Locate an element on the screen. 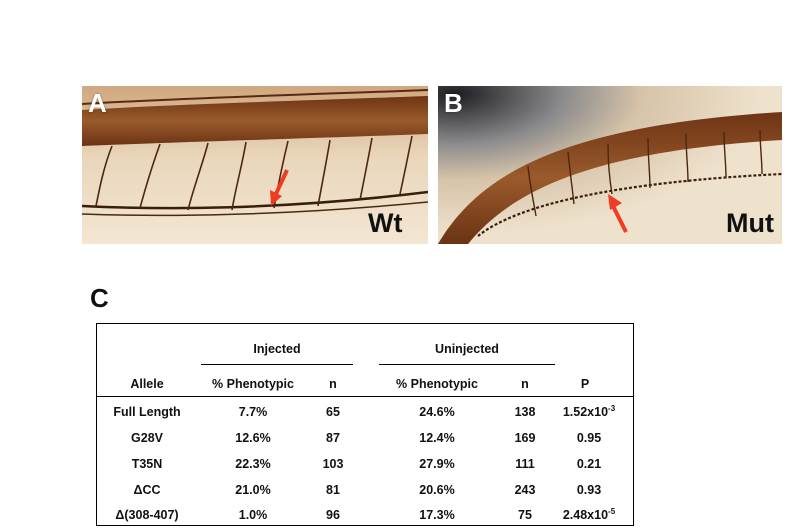 The image size is (788, 531). row-delta-308-407-p-exponent: -5 is located at coordinates (612, 511).